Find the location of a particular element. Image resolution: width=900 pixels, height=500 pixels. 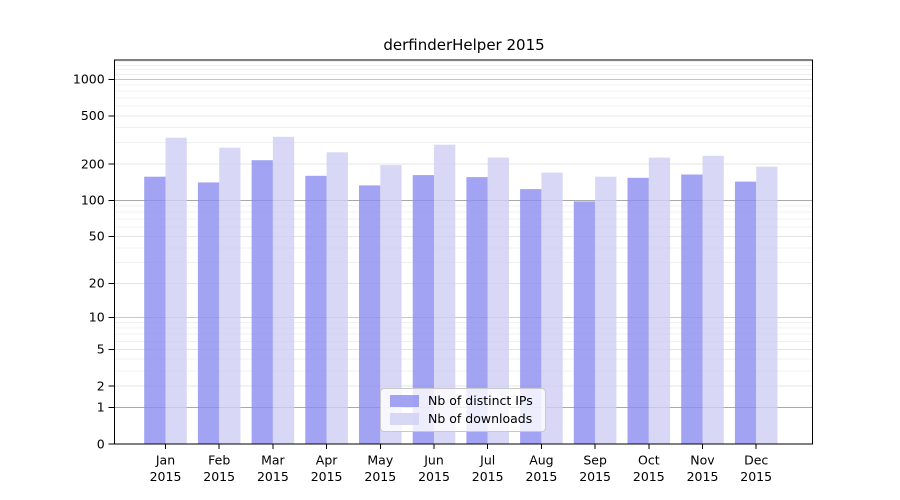

bar-downloads-feb is located at coordinates (230, 295).